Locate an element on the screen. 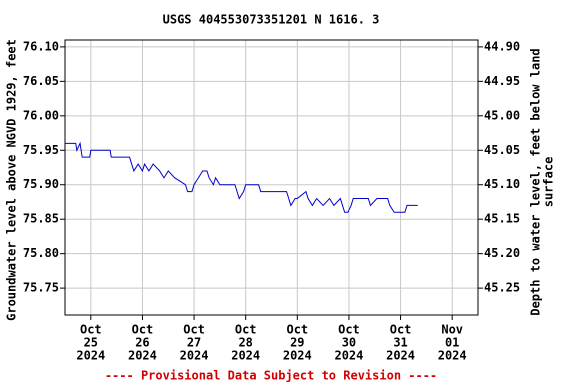  y2-tick-label: 44.95 is located at coordinates (502, 81).